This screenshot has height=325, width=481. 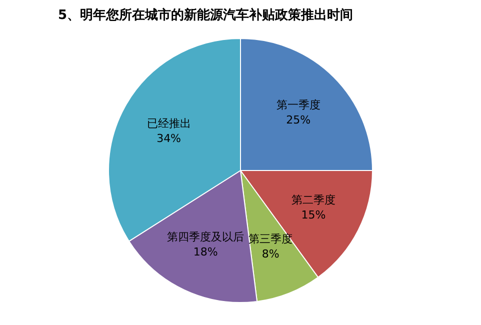 I want to click on slice-label: 已经推出, so click(x=168, y=123).